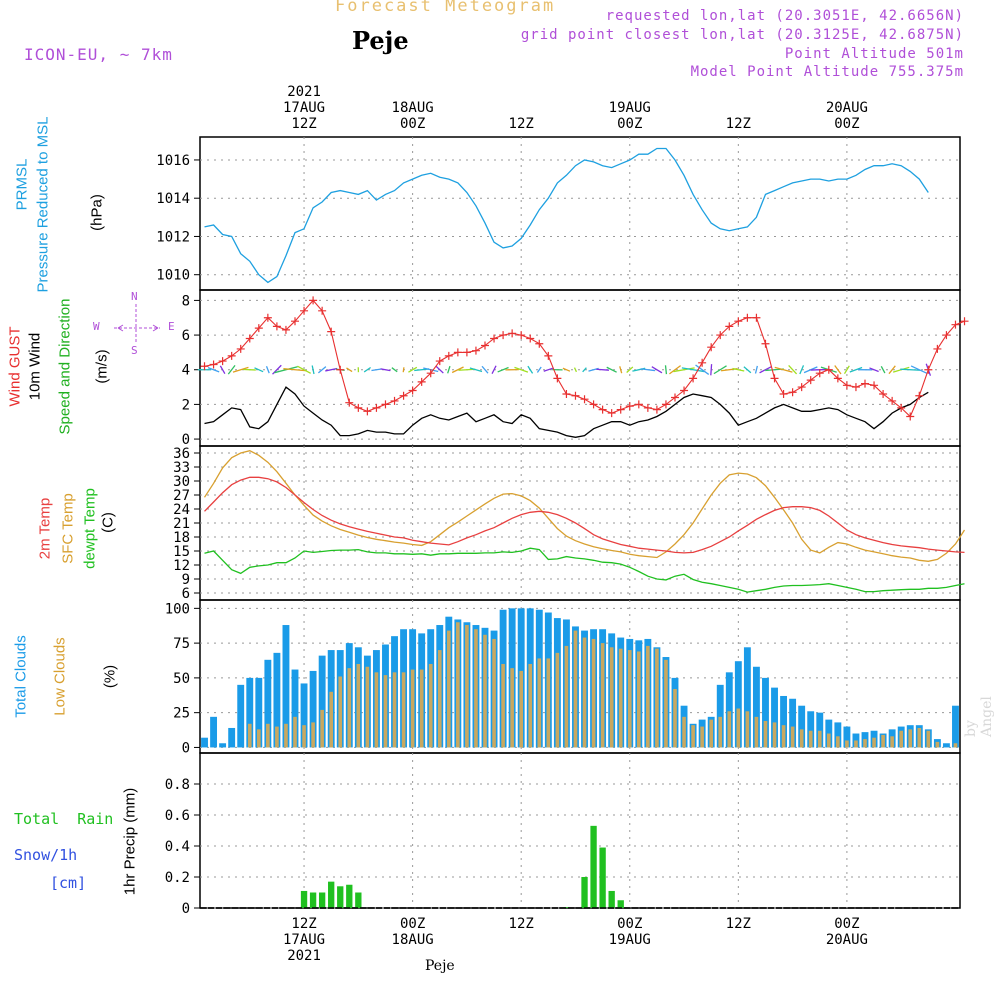  What do you see at coordinates (303, 124) in the screenshot?
I see `top-time-label-0-2: 12Z` at bounding box center [303, 124].